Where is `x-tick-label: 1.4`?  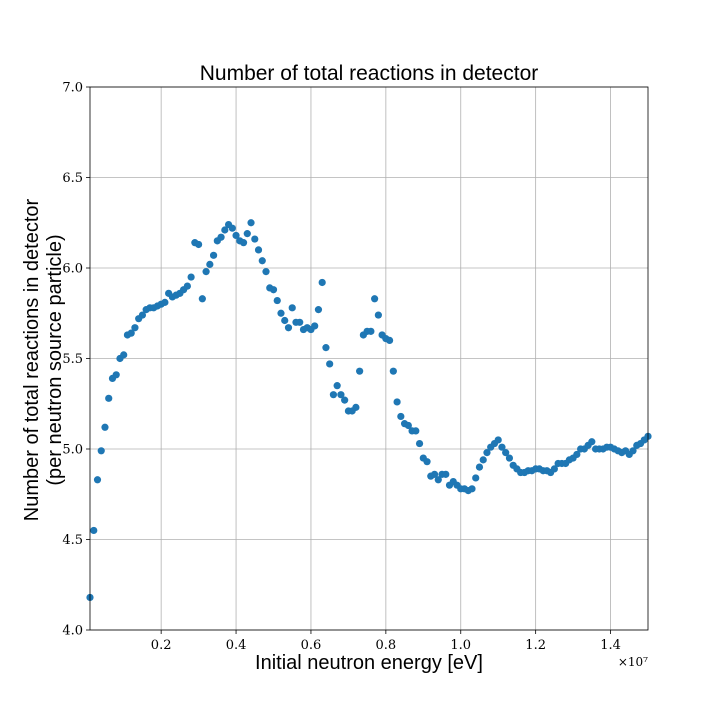 x-tick-label: 1.4 is located at coordinates (610, 645).